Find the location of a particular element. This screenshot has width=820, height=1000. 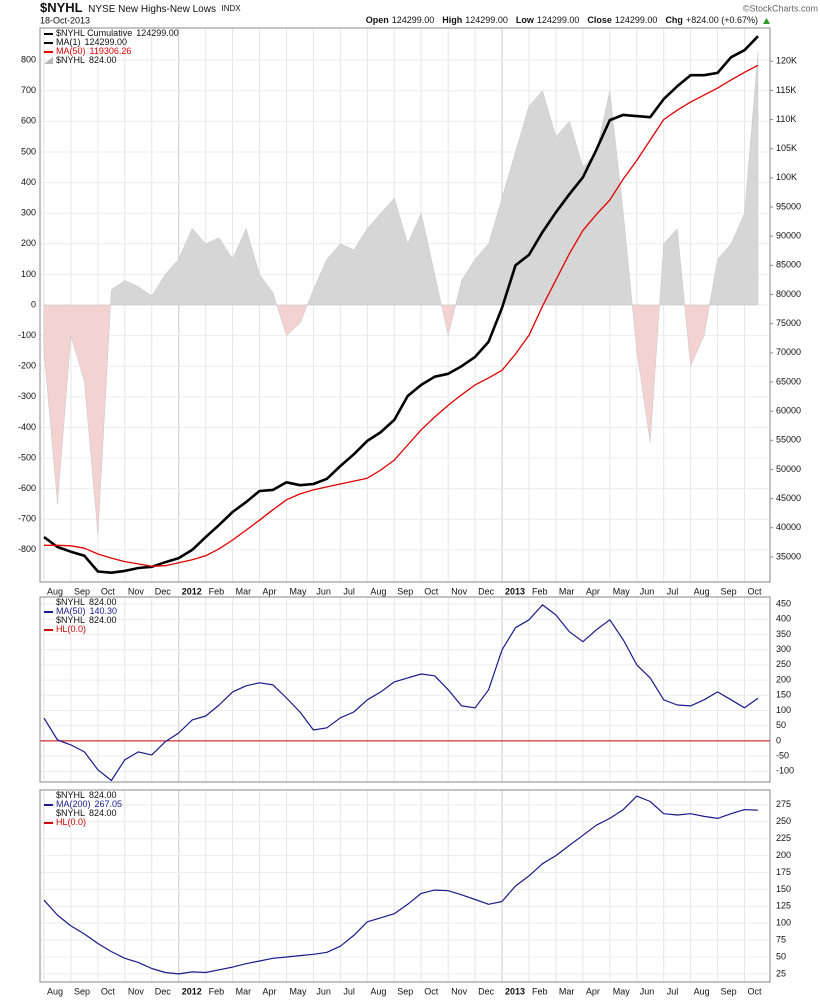

y2-tick-label: 65000 is located at coordinates (788, 381).